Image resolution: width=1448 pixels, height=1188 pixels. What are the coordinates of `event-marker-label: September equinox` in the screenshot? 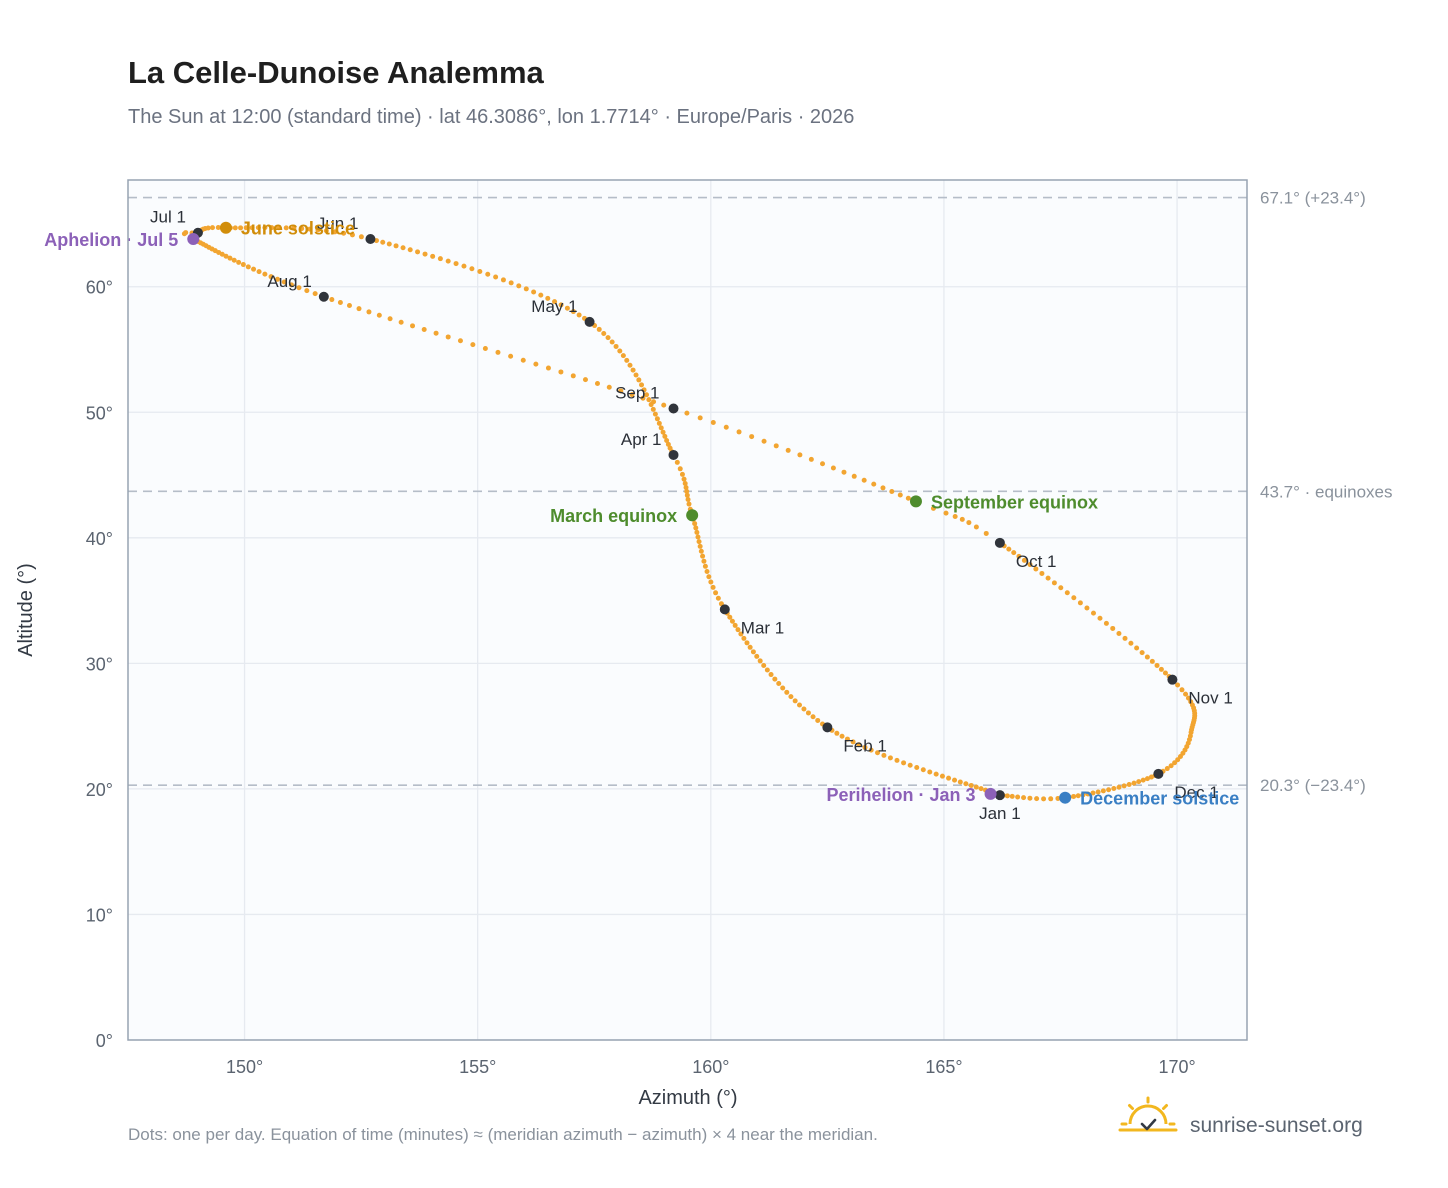 It's located at (1014, 502).